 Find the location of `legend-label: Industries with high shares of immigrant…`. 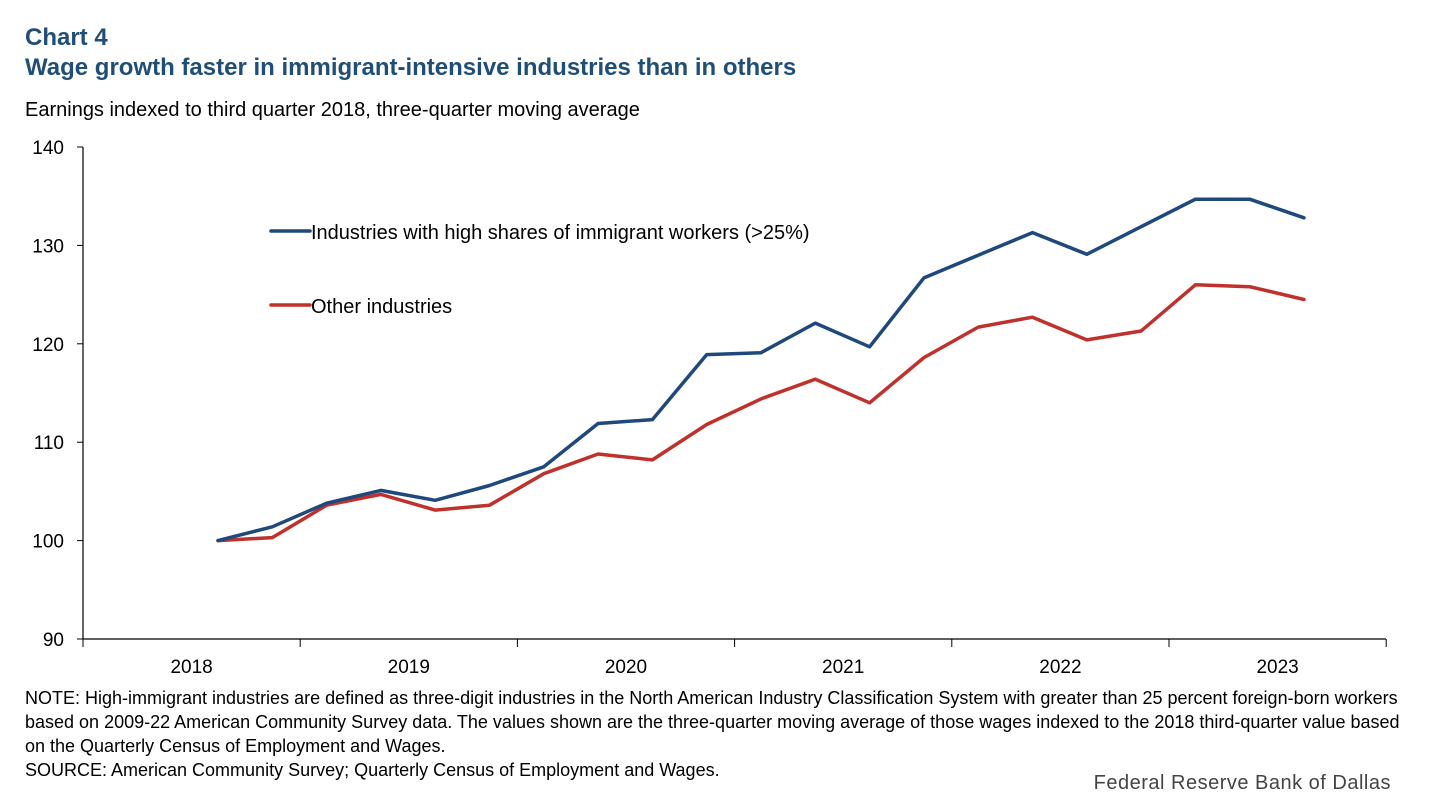

legend-label: Industries with high shares of immigrant… is located at coordinates (560, 233).